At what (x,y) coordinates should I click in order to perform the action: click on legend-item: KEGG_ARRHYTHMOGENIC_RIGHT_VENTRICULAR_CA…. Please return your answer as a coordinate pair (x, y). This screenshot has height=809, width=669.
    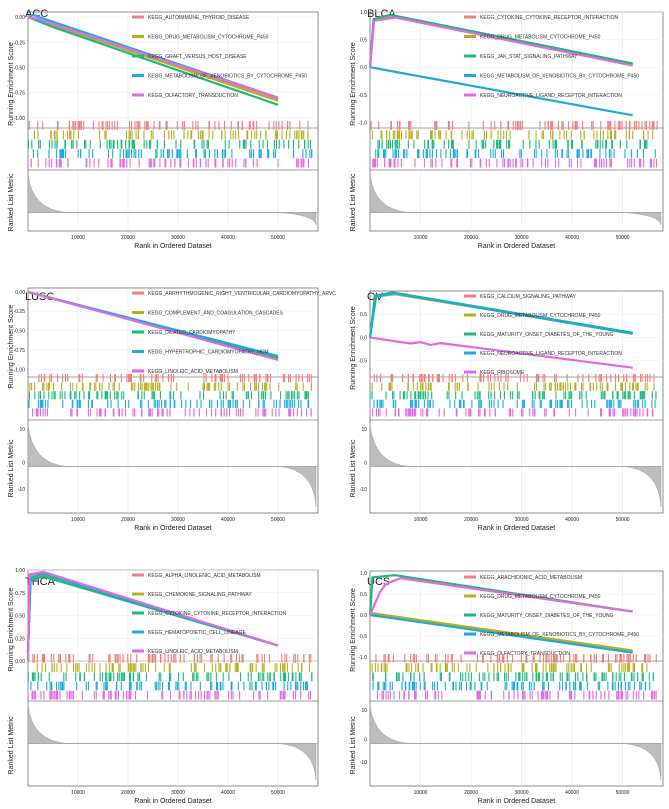
    Looking at the image, I should click on (234, 294).